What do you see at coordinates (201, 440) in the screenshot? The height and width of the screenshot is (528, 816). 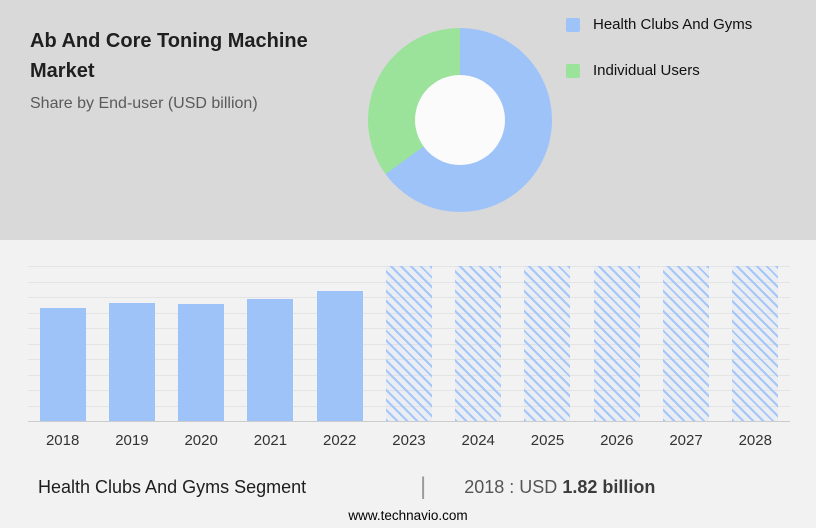 I see `x-axis-label: 2020` at bounding box center [201, 440].